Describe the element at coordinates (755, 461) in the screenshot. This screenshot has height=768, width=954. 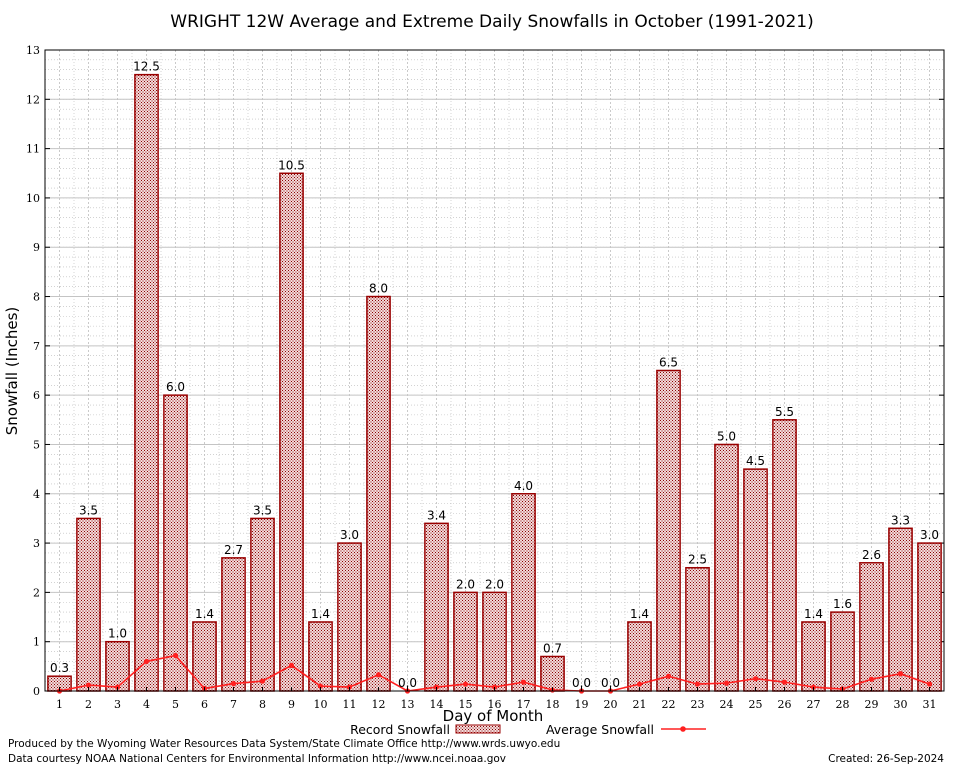
I see `bar-value-label: 4.5` at that location.